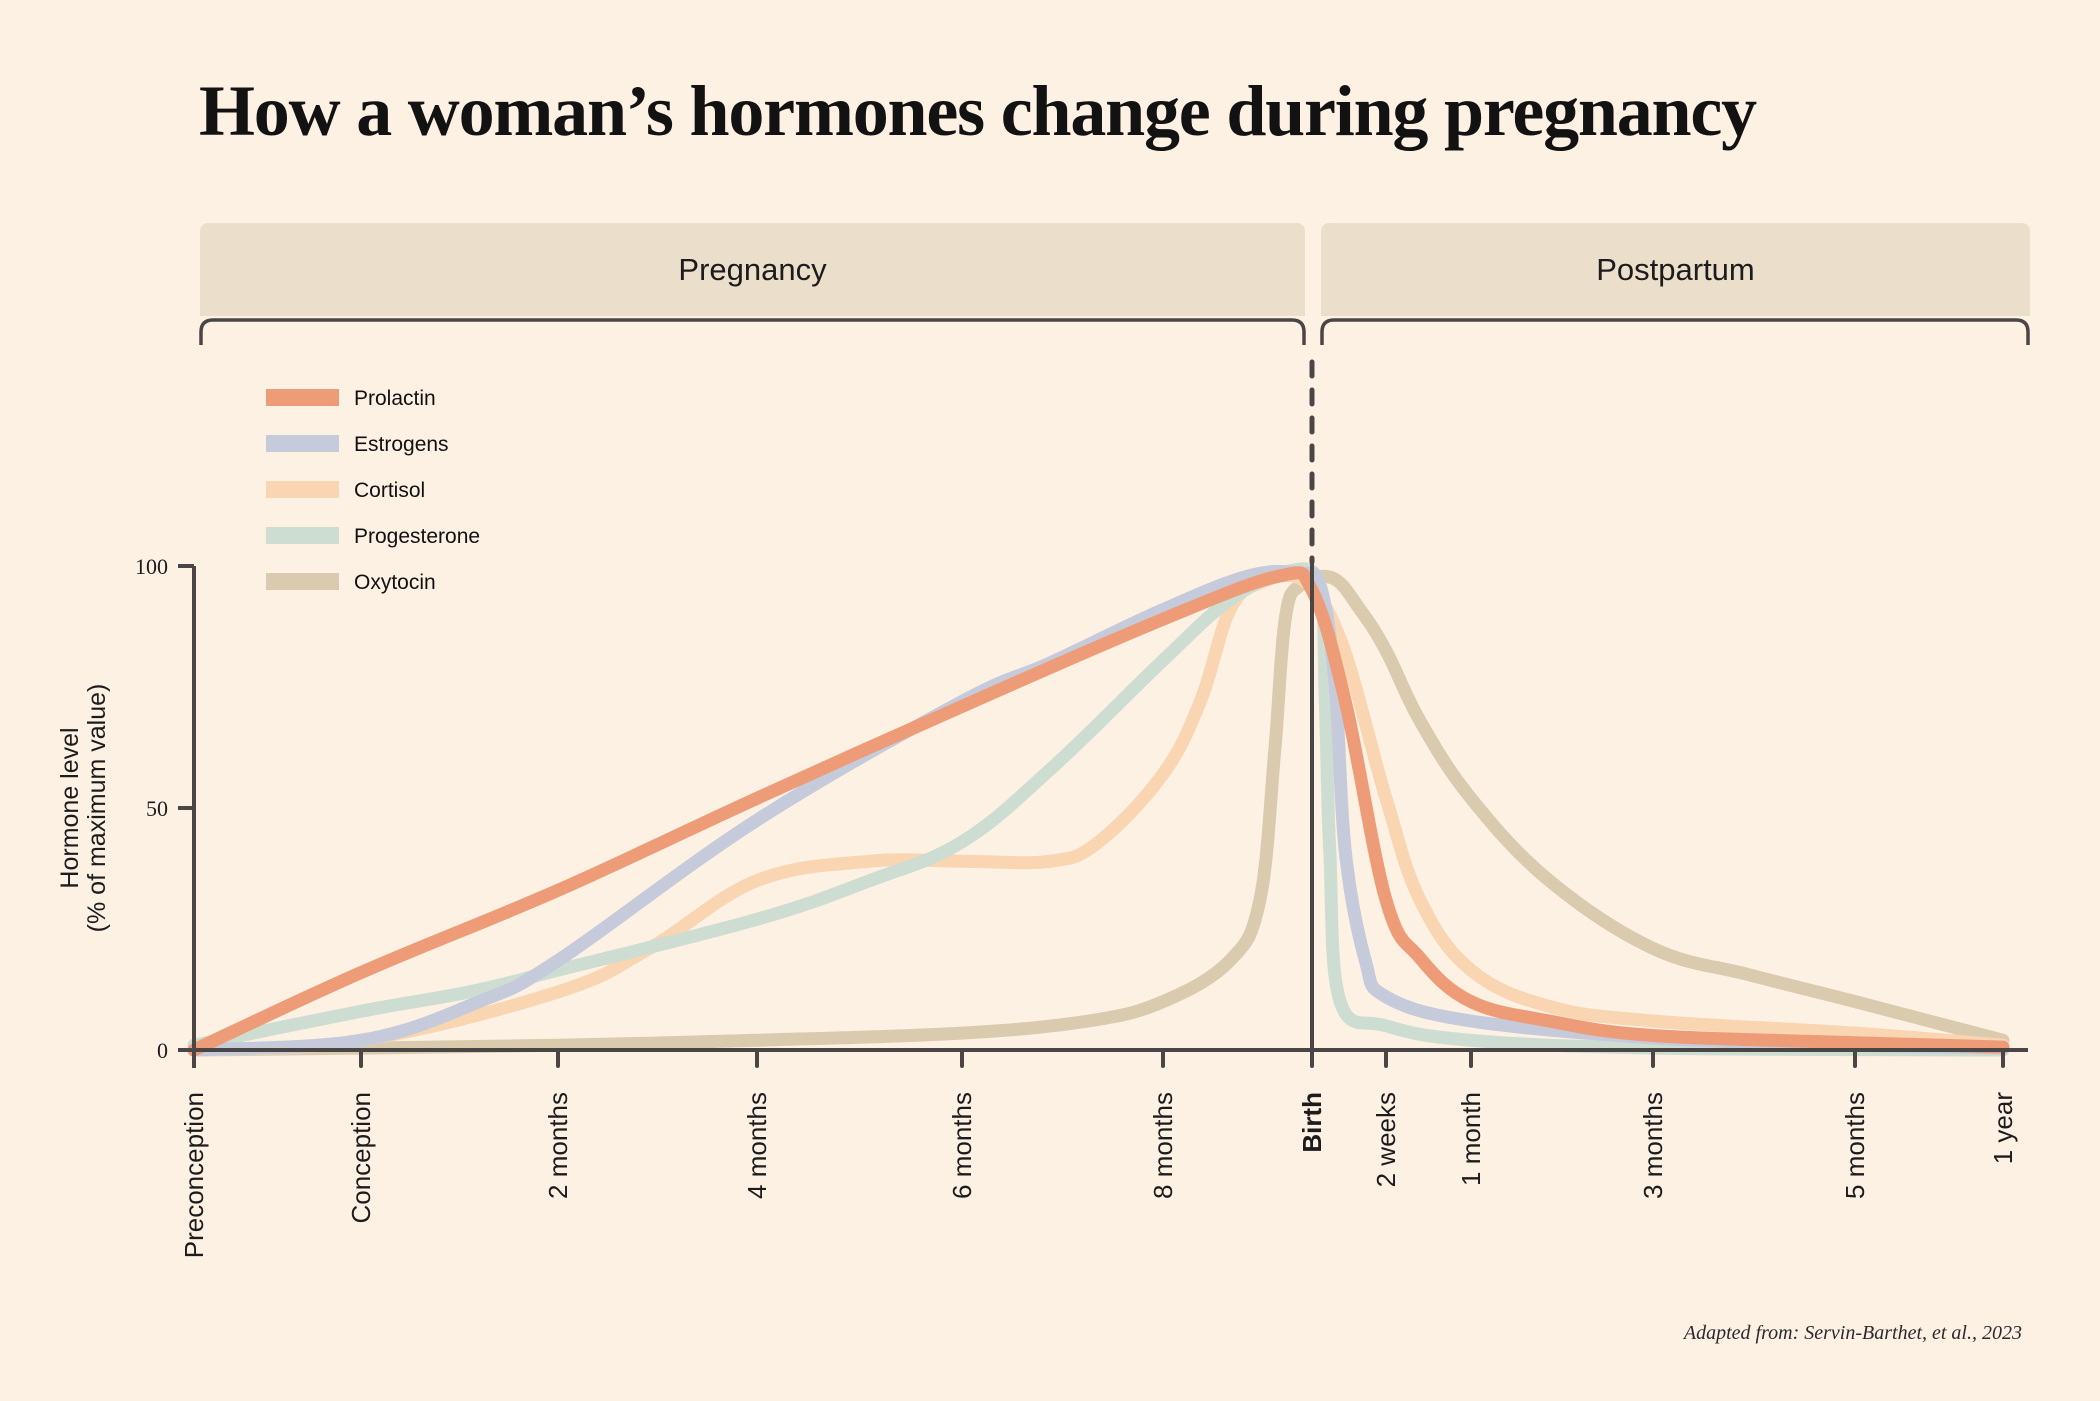 Image resolution: width=2100 pixels, height=1401 pixels. Describe the element at coordinates (395, 582) in the screenshot. I see `legend-label: Oxytocin` at that location.